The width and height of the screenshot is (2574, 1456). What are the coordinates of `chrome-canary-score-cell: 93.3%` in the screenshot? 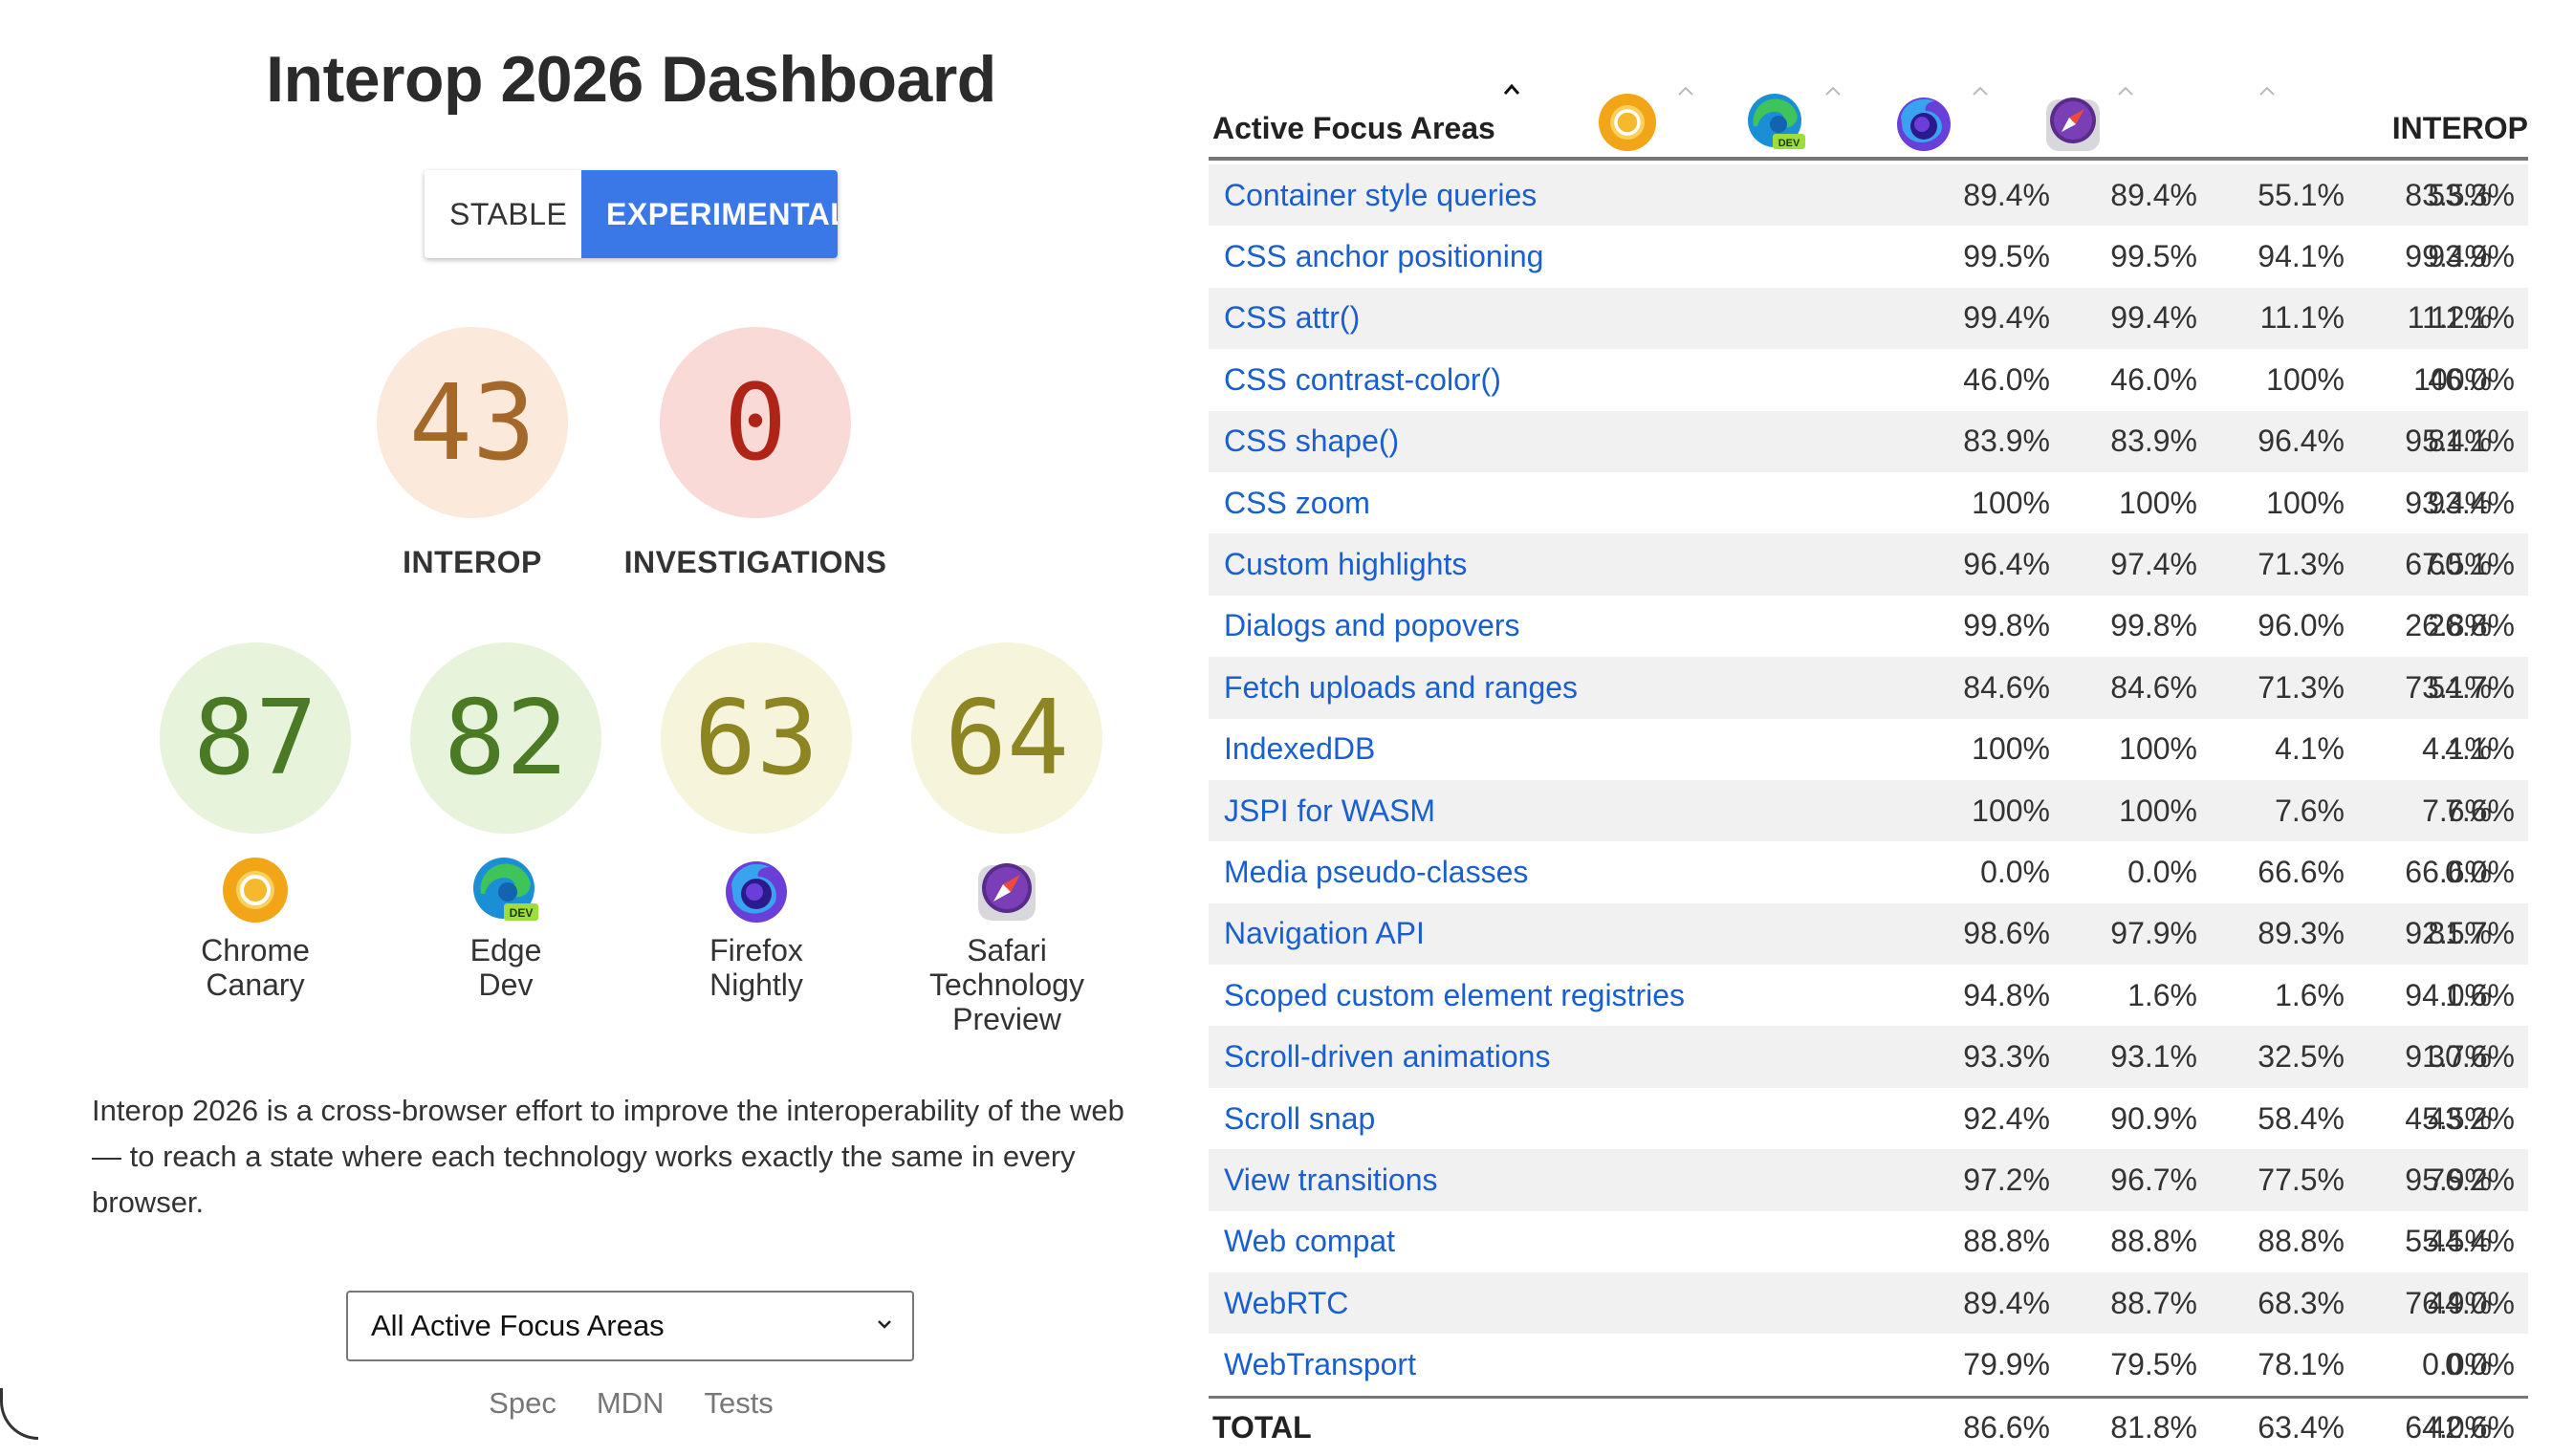 It's located at (2007, 1057).